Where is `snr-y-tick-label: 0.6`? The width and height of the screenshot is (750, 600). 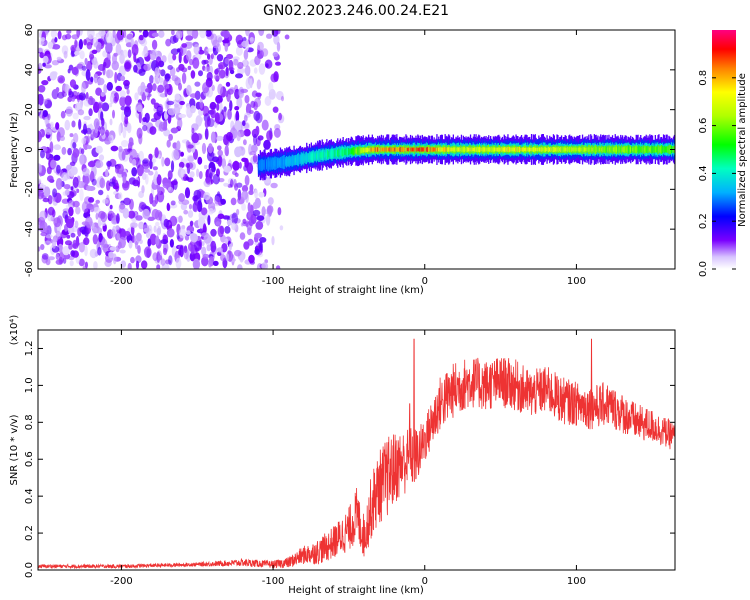
snr-y-tick-label: 0.6 is located at coordinates (29, 459).